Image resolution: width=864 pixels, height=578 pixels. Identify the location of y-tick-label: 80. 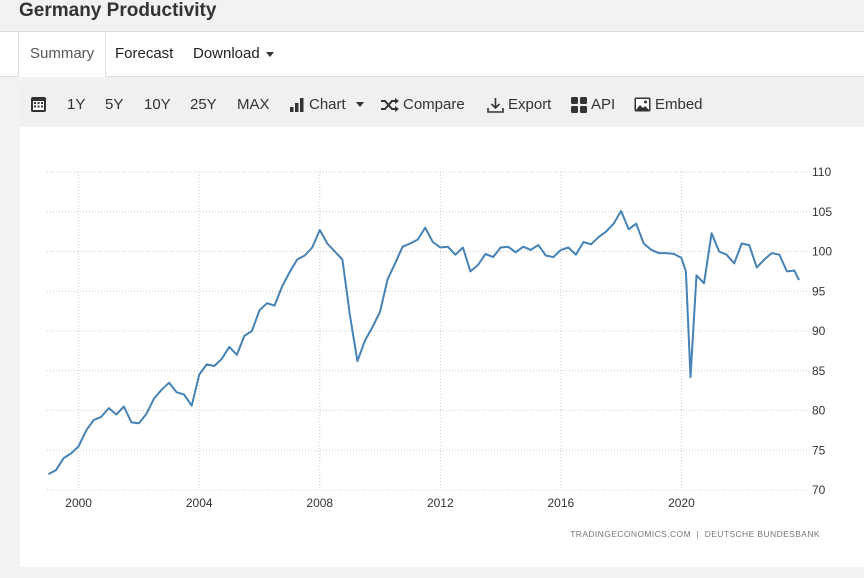
(819, 411).